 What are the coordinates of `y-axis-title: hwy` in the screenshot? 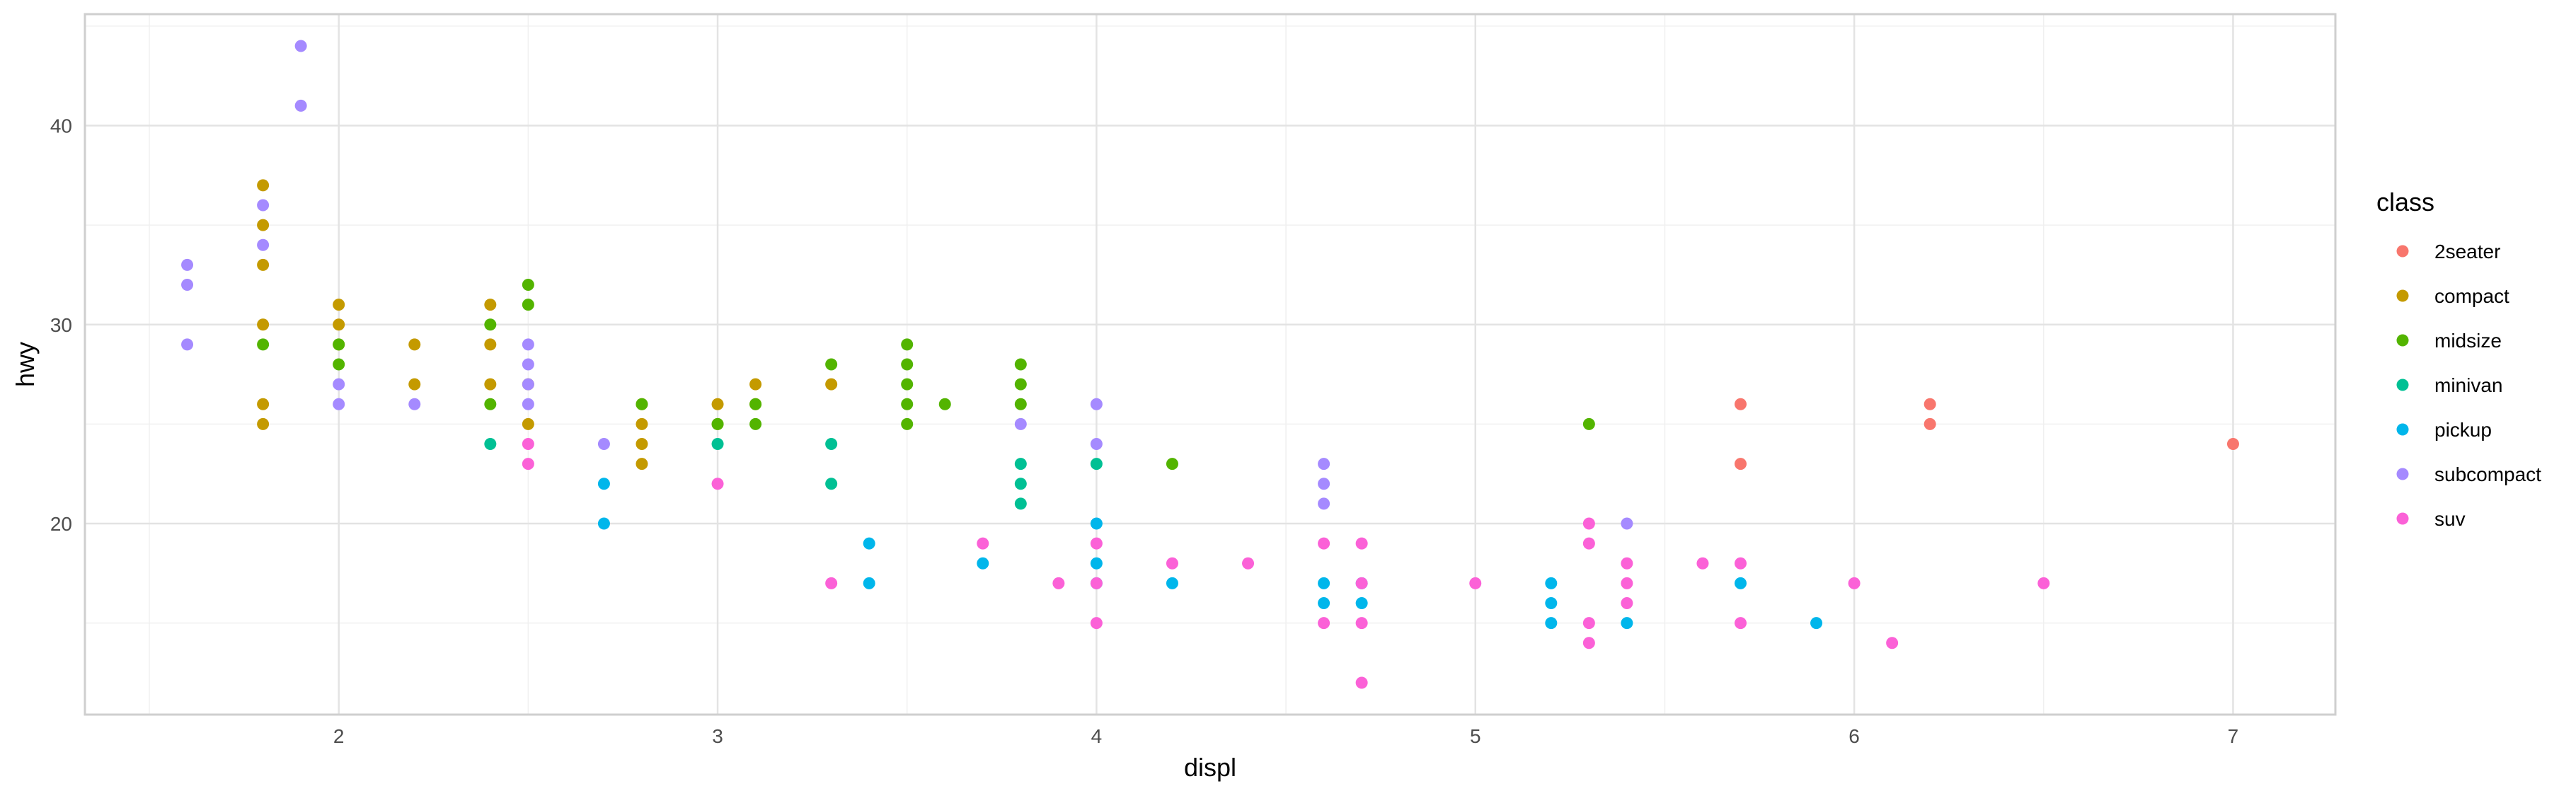 It's located at (25, 364).